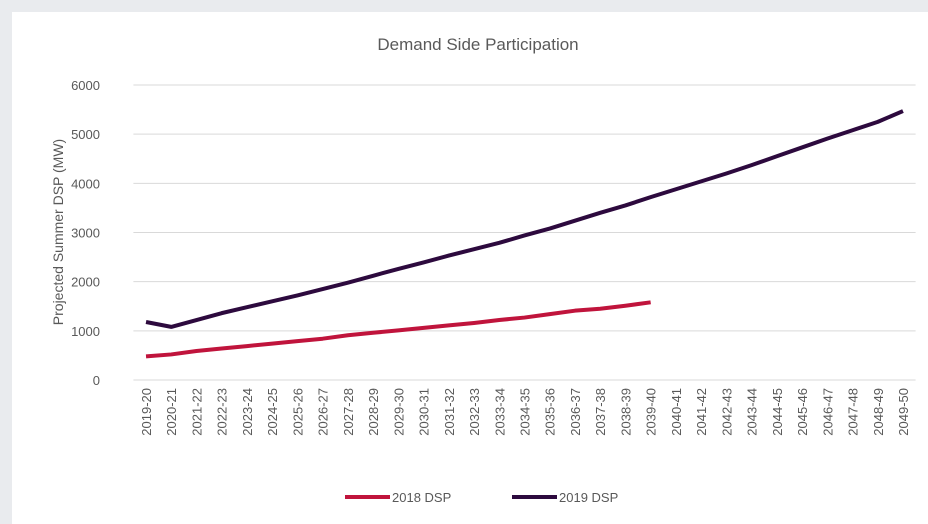 This screenshot has width=928, height=524. Describe the element at coordinates (398, 412) in the screenshot. I see `x-tick-label: 2029-30` at that location.